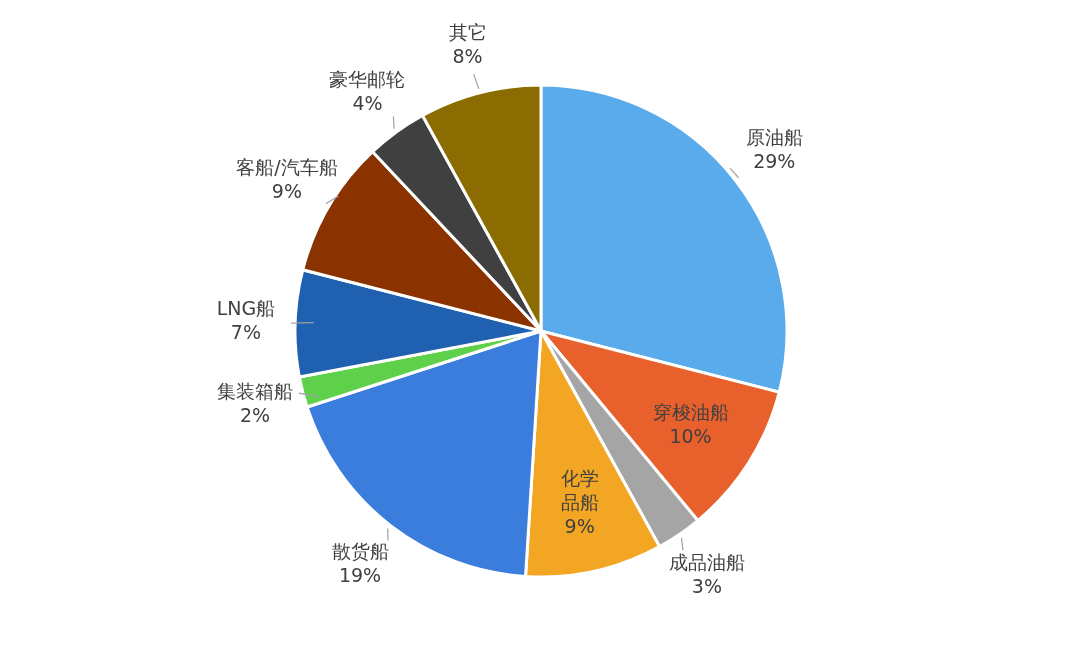 The image size is (1080, 648). I want to click on data-label: 2%, so click(255, 414).